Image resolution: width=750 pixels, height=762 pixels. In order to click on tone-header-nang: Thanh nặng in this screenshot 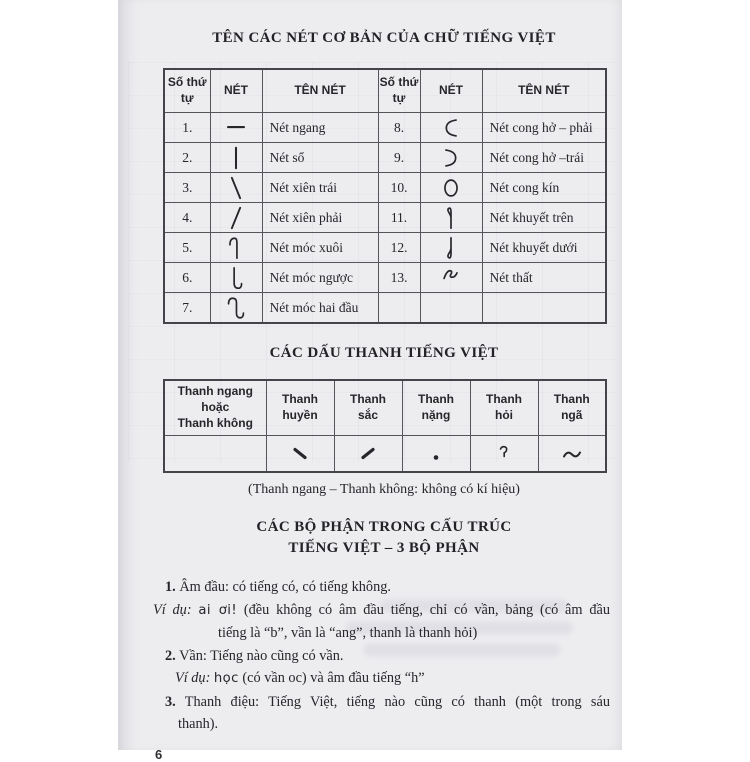, I will do `click(436, 407)`.